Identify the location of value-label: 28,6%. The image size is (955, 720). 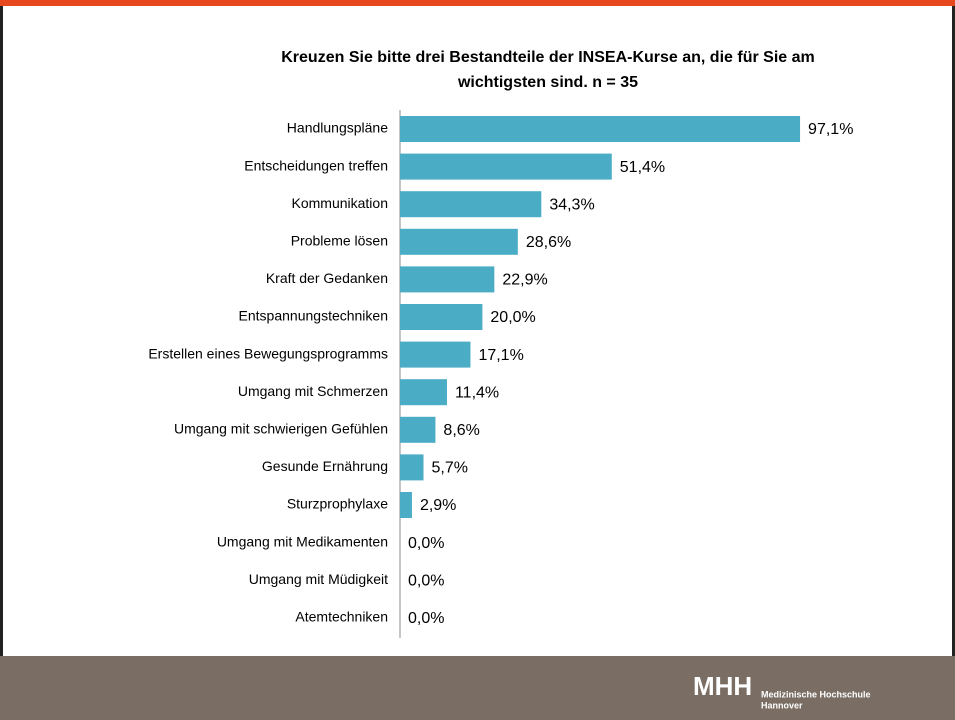
(548, 242).